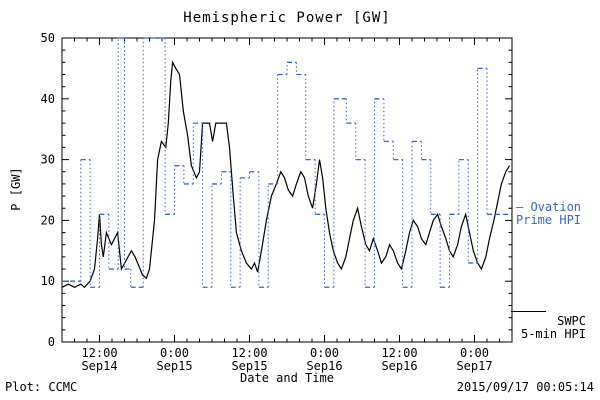  What do you see at coordinates (287, 378) in the screenshot?
I see `x-axis-label: Date and Time` at bounding box center [287, 378].